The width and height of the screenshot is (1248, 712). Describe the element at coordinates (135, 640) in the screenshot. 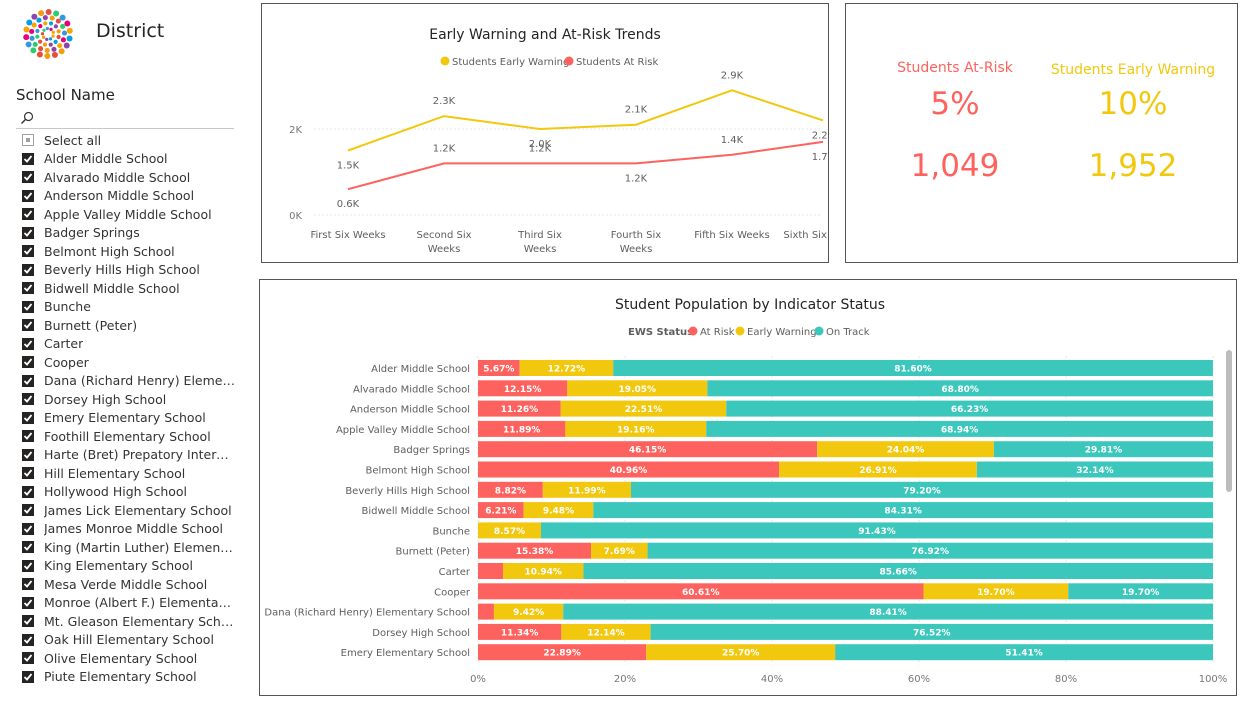

I see `slicer-item: Oak Hill Elementary School` at that location.